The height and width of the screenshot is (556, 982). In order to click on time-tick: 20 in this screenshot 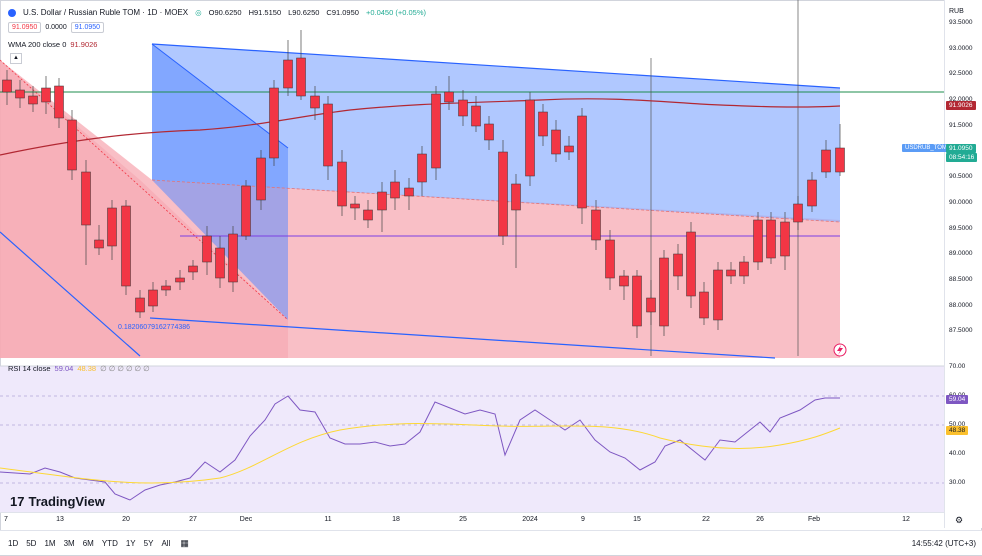, I will do `click(126, 519)`.